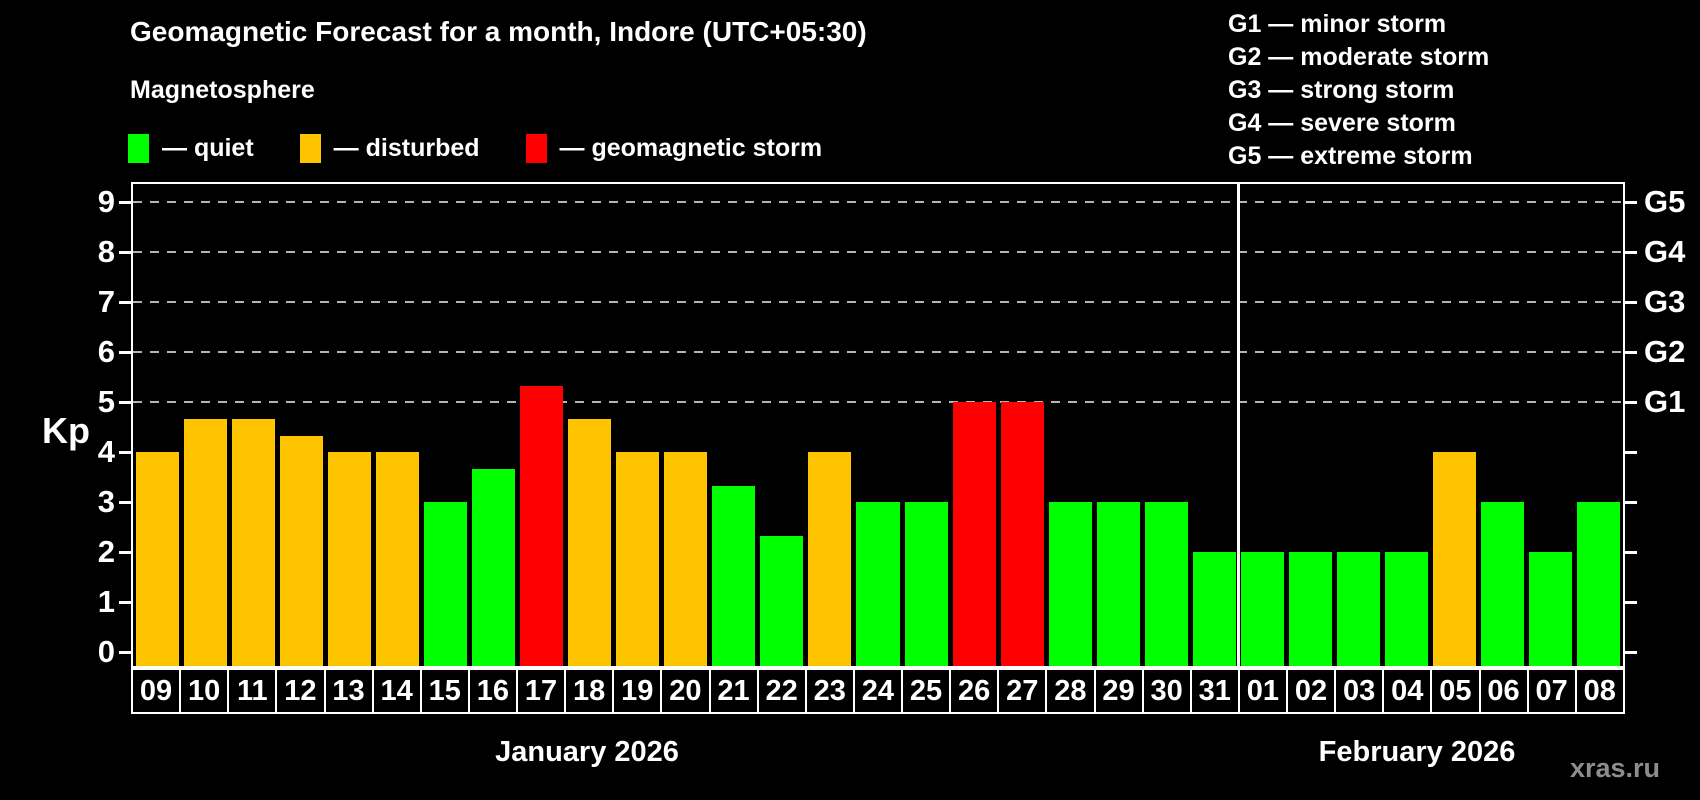 The height and width of the screenshot is (800, 1700). I want to click on day-label-24: 24, so click(877, 691).